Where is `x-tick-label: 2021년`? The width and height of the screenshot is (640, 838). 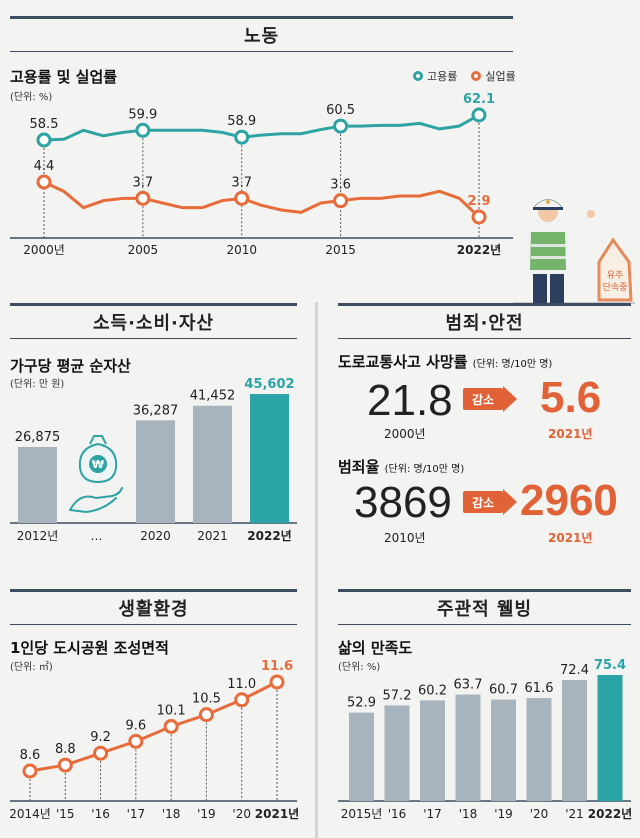
x-tick-label: 2021년 is located at coordinates (277, 814).